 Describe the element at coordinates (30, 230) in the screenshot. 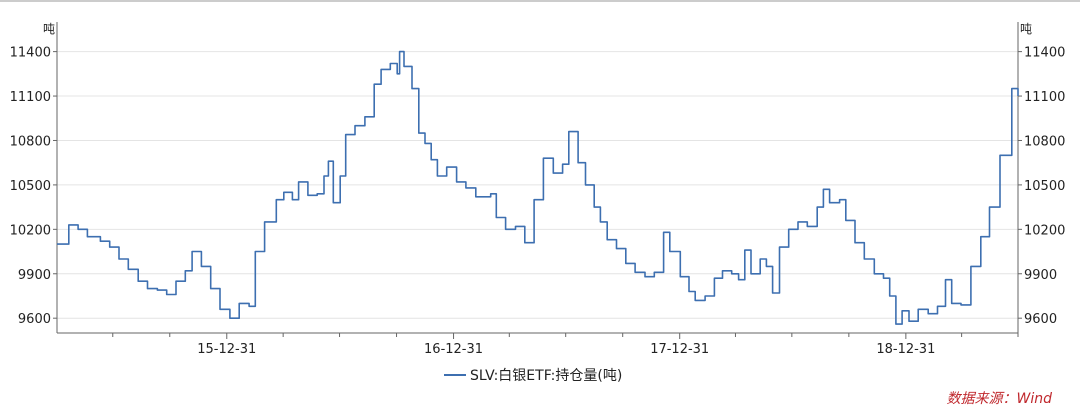

I see `y-tick-label-left: 10200` at that location.